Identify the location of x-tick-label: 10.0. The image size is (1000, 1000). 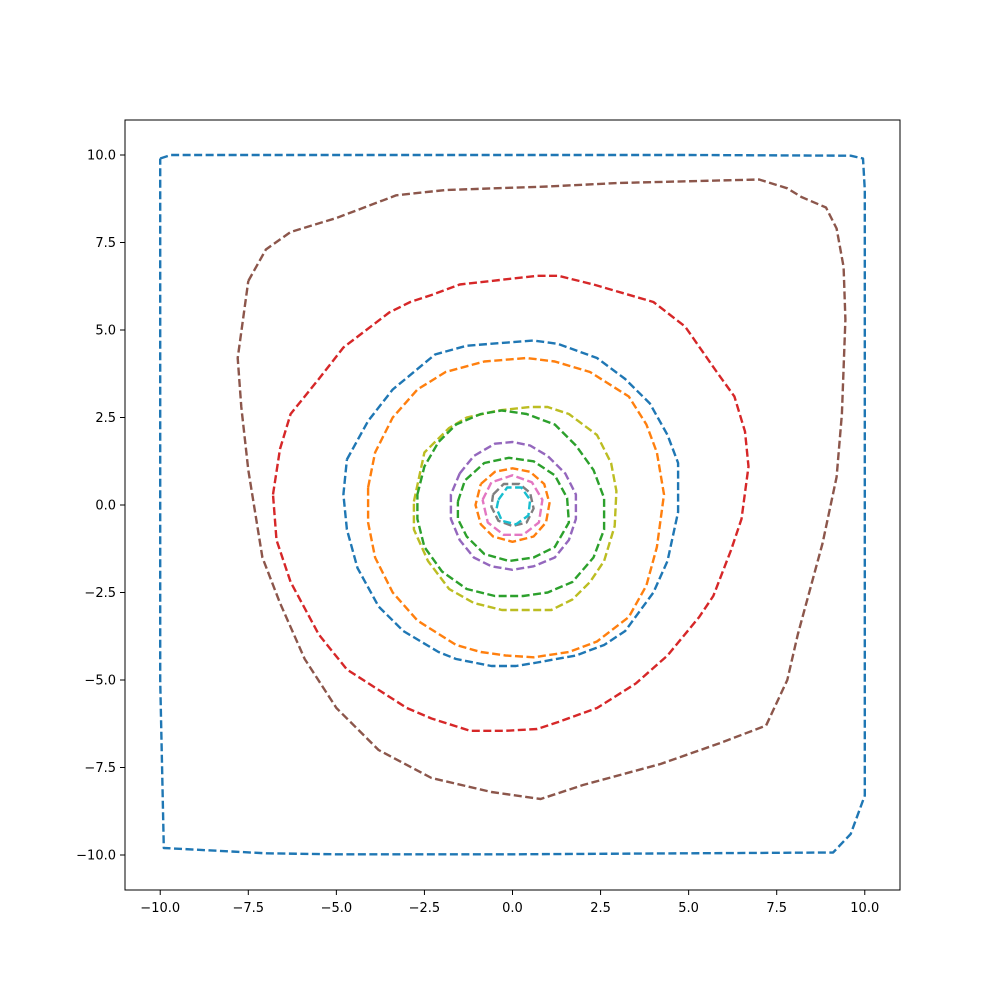
(864, 908).